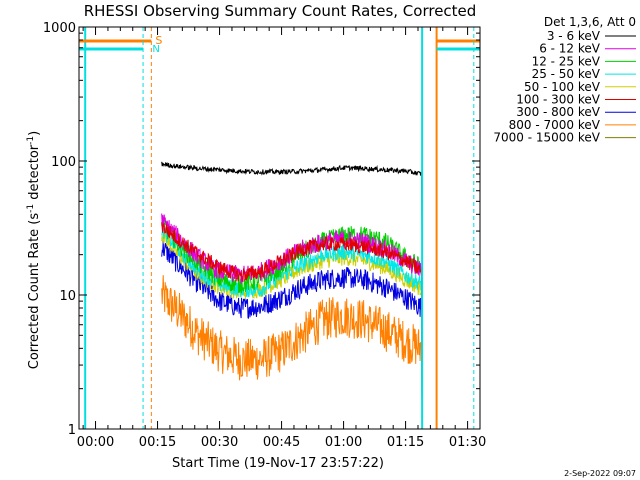 The width and height of the screenshot is (640, 480). What do you see at coordinates (157, 442) in the screenshot?
I see `x-tick-label: 00:15` at bounding box center [157, 442].